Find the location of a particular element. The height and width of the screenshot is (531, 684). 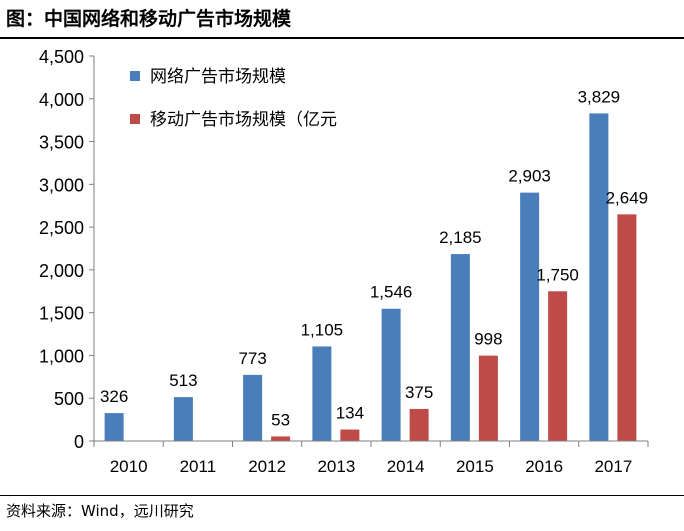

y-tick-label: 3,500 is located at coordinates (61, 143).